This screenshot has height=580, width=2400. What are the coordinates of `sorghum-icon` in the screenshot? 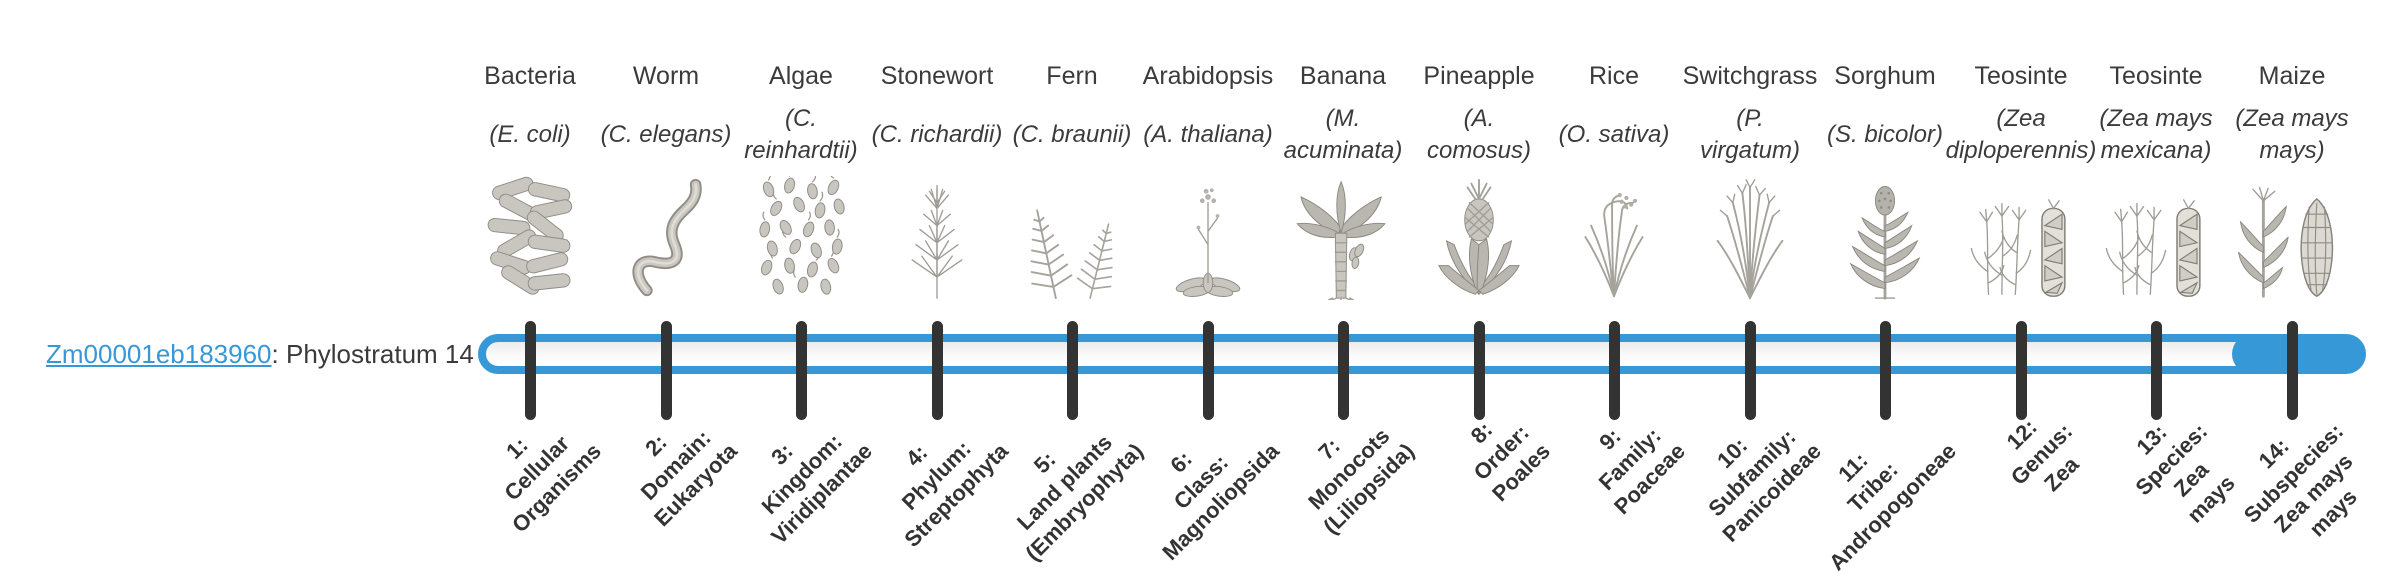 It's located at (1885, 235).